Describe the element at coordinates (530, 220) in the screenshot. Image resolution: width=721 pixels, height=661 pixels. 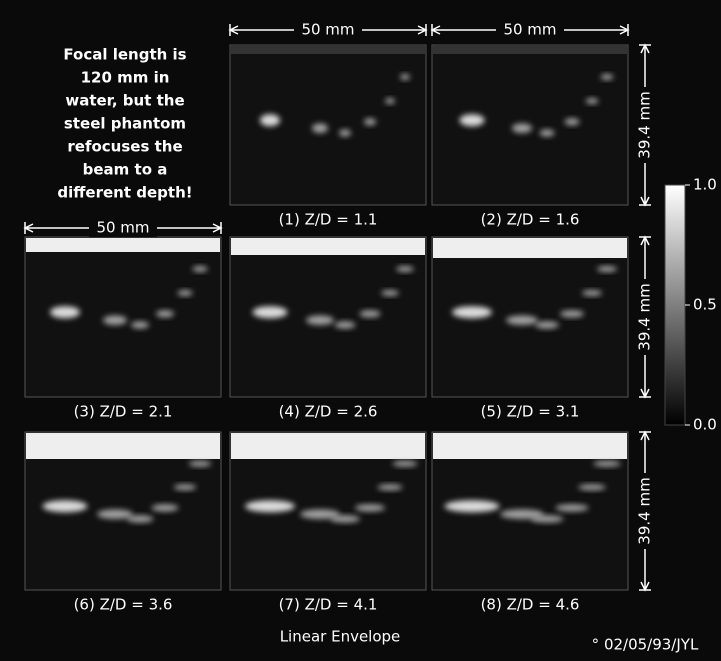
I see `panel-caption: (2) Z/D = 1.6` at that location.